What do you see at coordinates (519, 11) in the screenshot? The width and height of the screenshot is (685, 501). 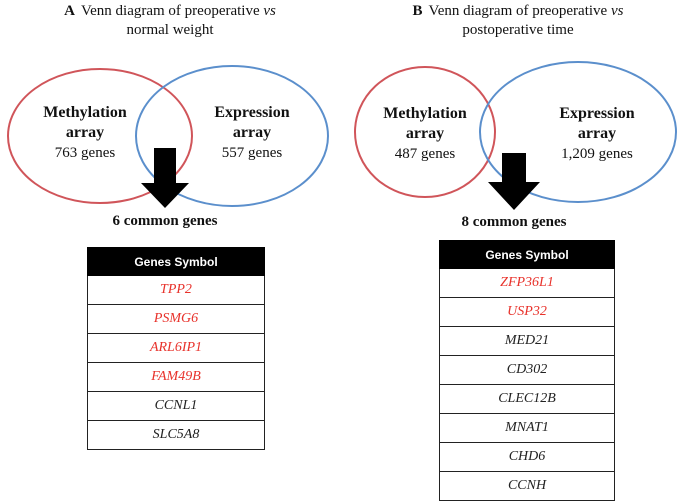 I see `panel-b-title-part1: Venn diagram of preoperative` at bounding box center [519, 11].